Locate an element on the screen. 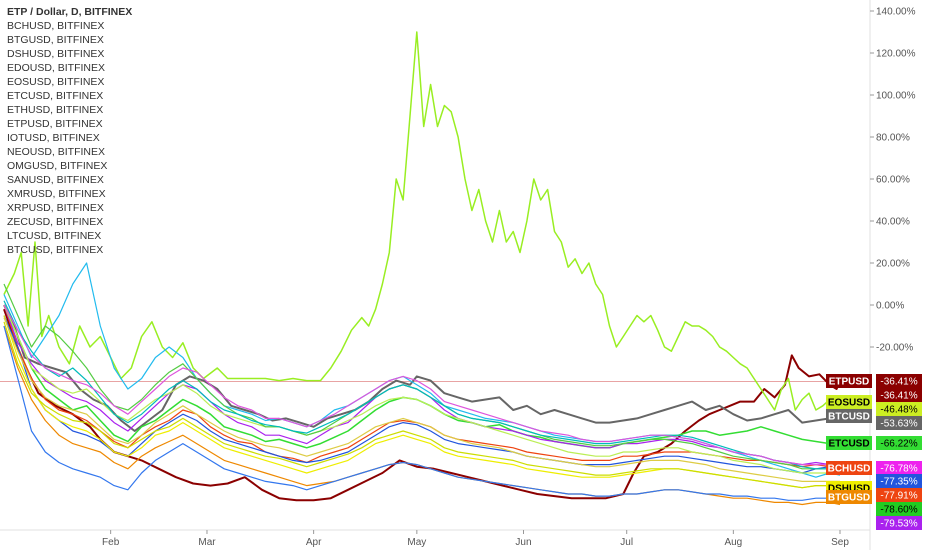 The image size is (932, 550). legend-entry: ZECUSD, BITFINEX is located at coordinates (55, 222).